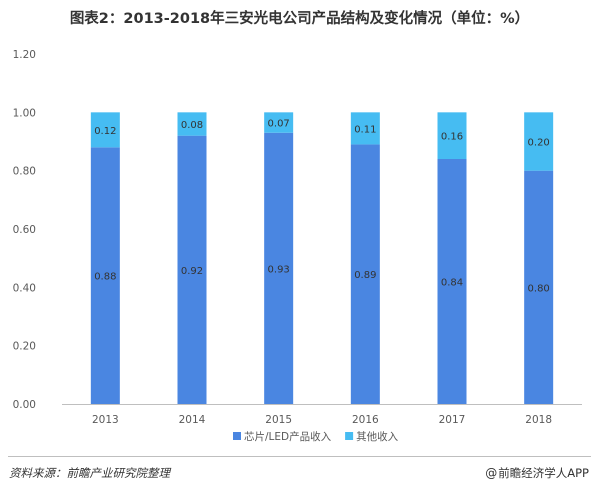 Image resolution: width=599 pixels, height=490 pixels. Describe the element at coordinates (24, 347) in the screenshot. I see `y-tick-label: 0.20` at that location.